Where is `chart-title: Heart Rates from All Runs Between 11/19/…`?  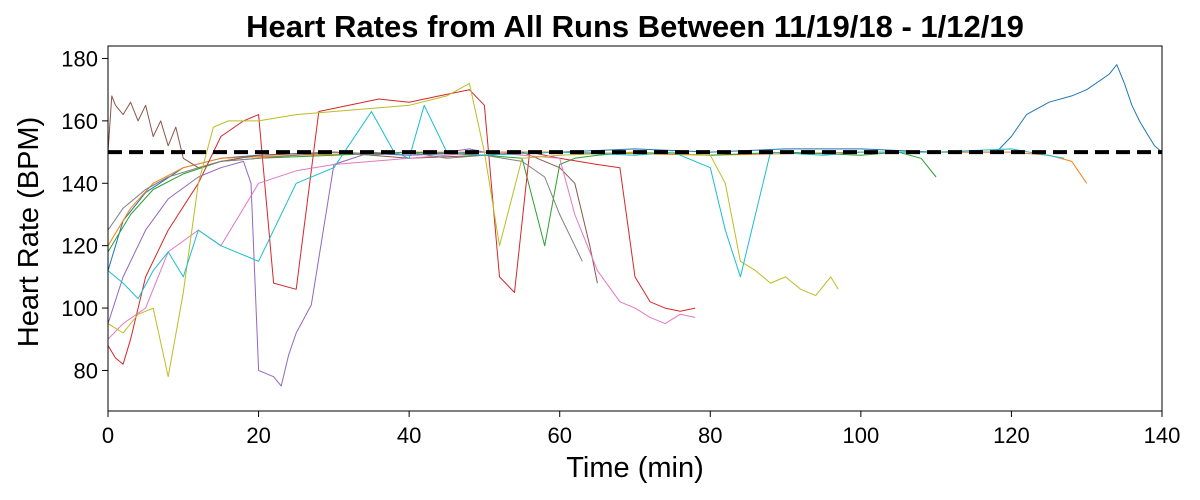 chart-title: Heart Rates from All Runs Between 11/19/… is located at coordinates (635, 26).